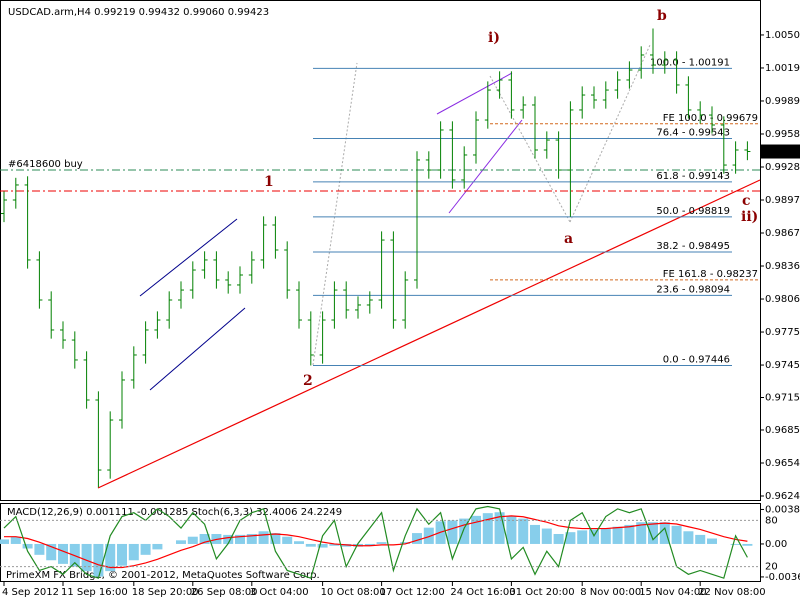 The image size is (800, 600). I want to click on wave-label: a, so click(568, 239).